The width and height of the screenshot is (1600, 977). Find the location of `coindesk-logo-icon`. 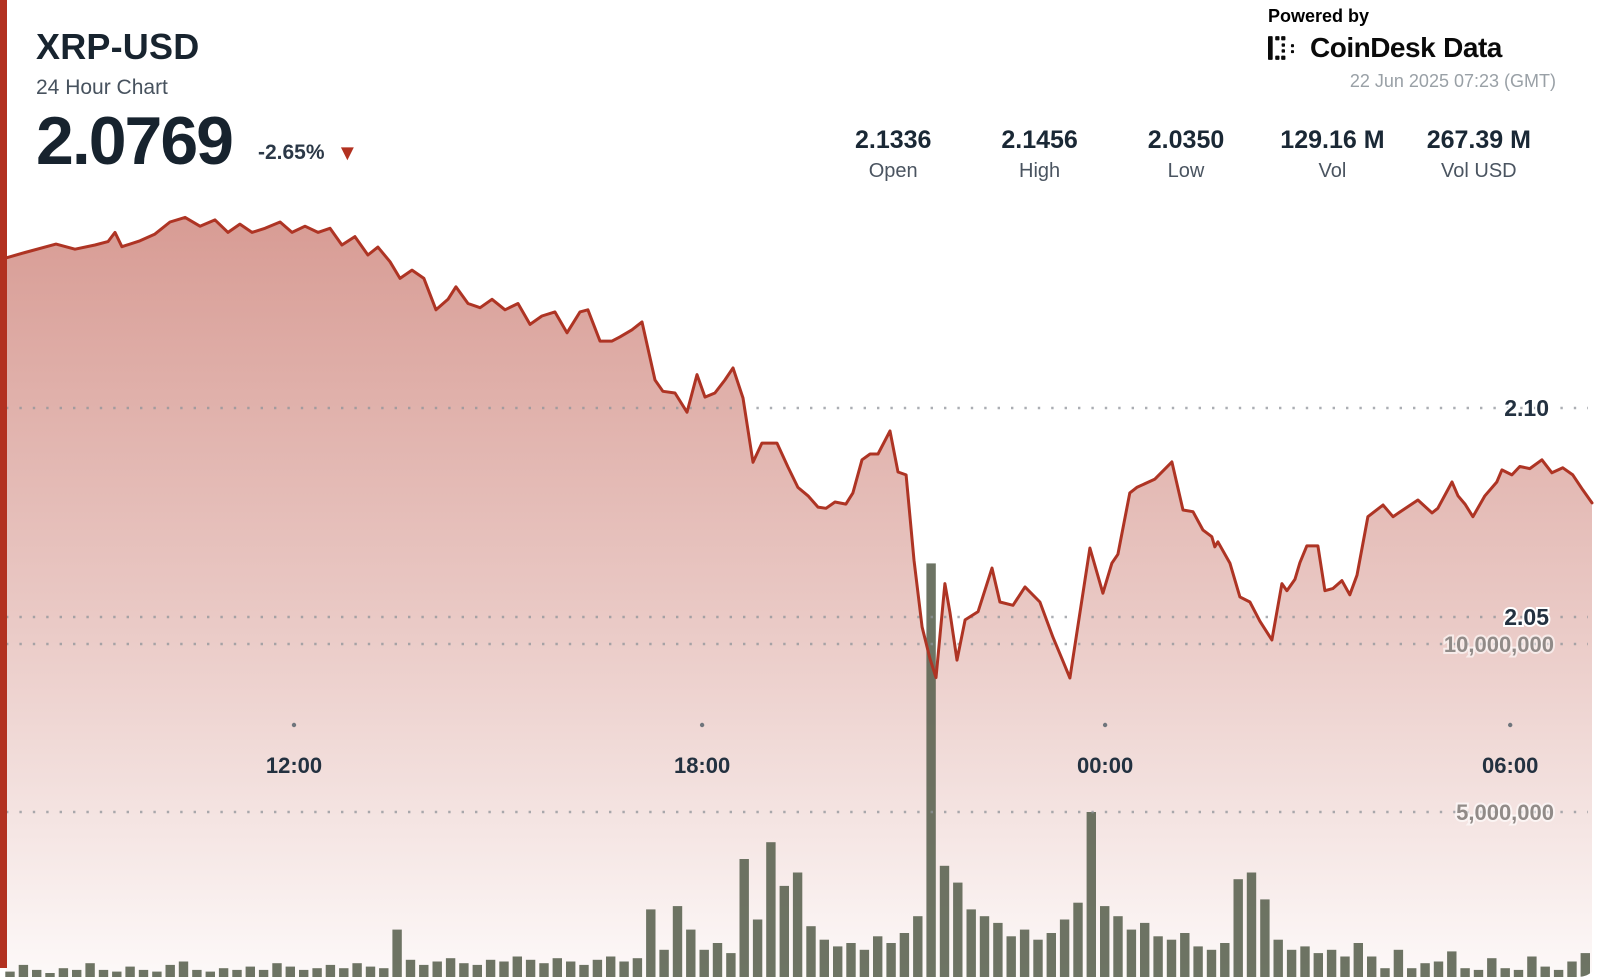

coindesk-logo-icon is located at coordinates (1281, 48).